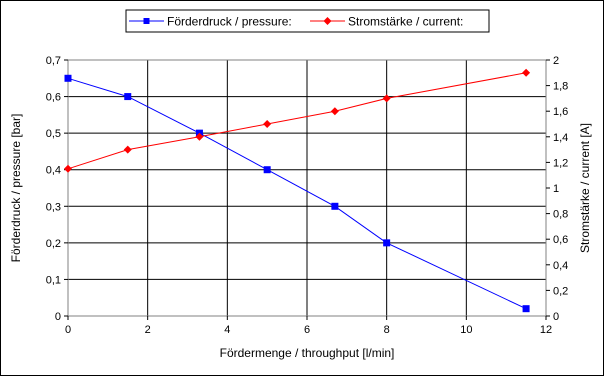  I want to click on y-axis-left: 0 0,1 0,2 0,3 0,4 0,5 0,6 0,7, so click(57, 189).